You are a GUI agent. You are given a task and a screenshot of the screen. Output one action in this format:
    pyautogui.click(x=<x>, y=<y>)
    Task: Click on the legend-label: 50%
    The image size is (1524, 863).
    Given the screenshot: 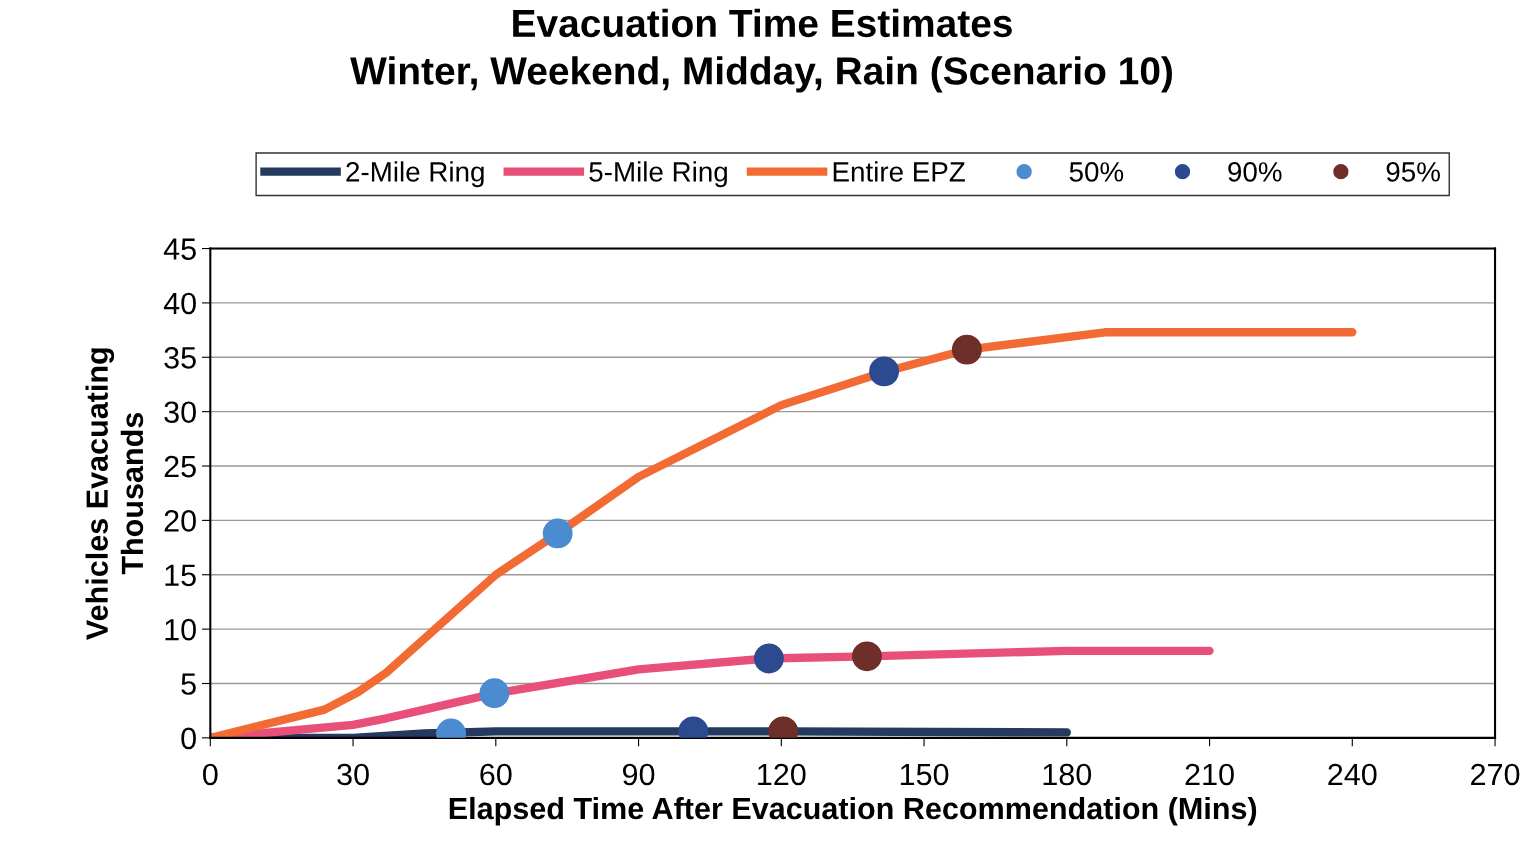 What is the action you would take?
    pyautogui.click(x=1096, y=172)
    